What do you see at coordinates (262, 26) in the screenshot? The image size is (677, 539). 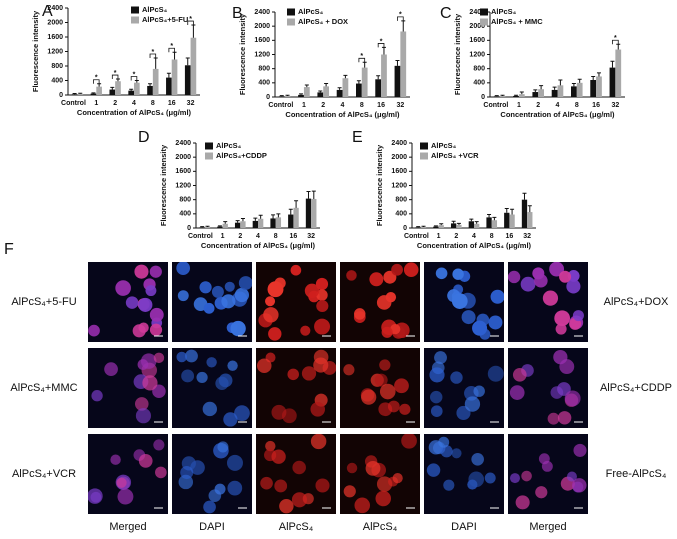 I see `y-tick-label: 2000` at bounding box center [262, 26].